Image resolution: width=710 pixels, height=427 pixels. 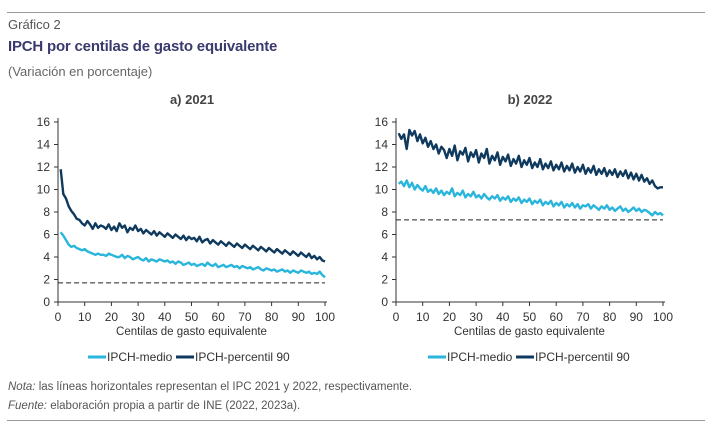 I want to click on chart-title: b) 2022, so click(x=530, y=99).